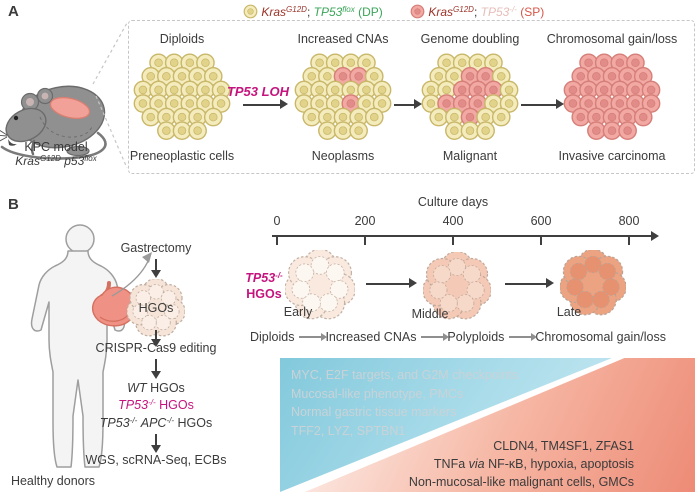 The width and height of the screenshot is (700, 495). Describe the element at coordinates (56, 147) in the screenshot. I see `kpc-model-label: KPC model` at that location.